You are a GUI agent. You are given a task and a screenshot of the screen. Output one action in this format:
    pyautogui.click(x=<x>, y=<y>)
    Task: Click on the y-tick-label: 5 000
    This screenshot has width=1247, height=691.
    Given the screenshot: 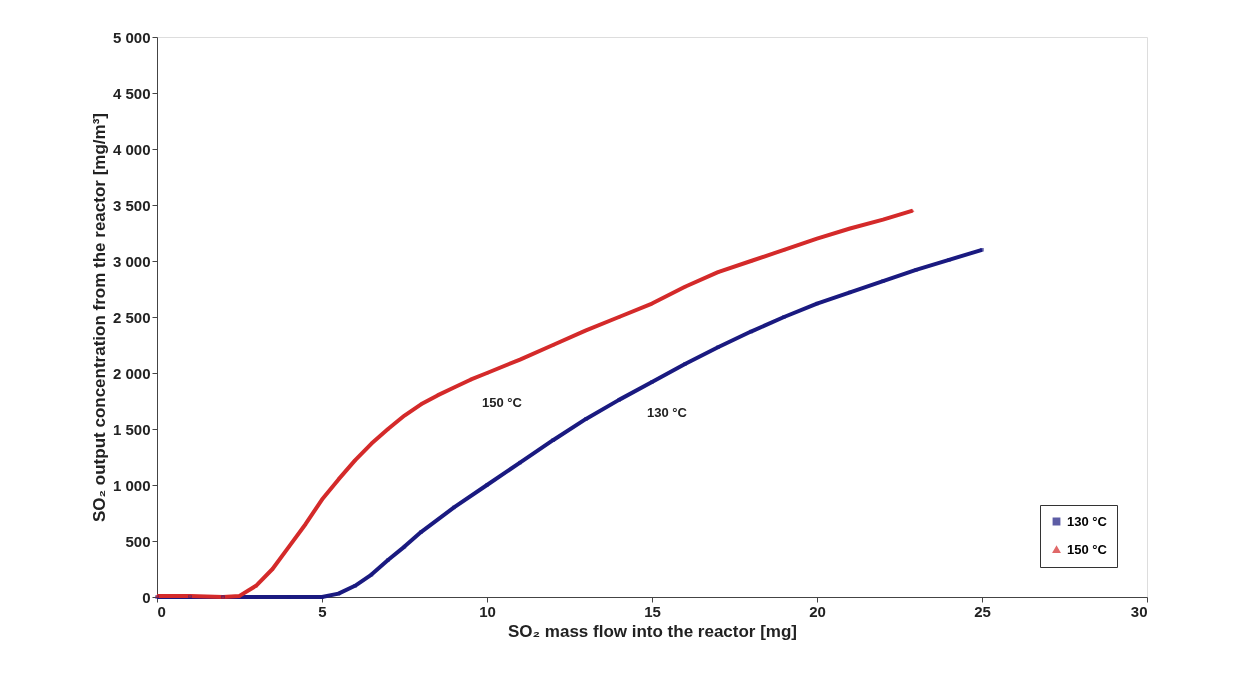 What is the action you would take?
    pyautogui.click(x=131, y=37)
    